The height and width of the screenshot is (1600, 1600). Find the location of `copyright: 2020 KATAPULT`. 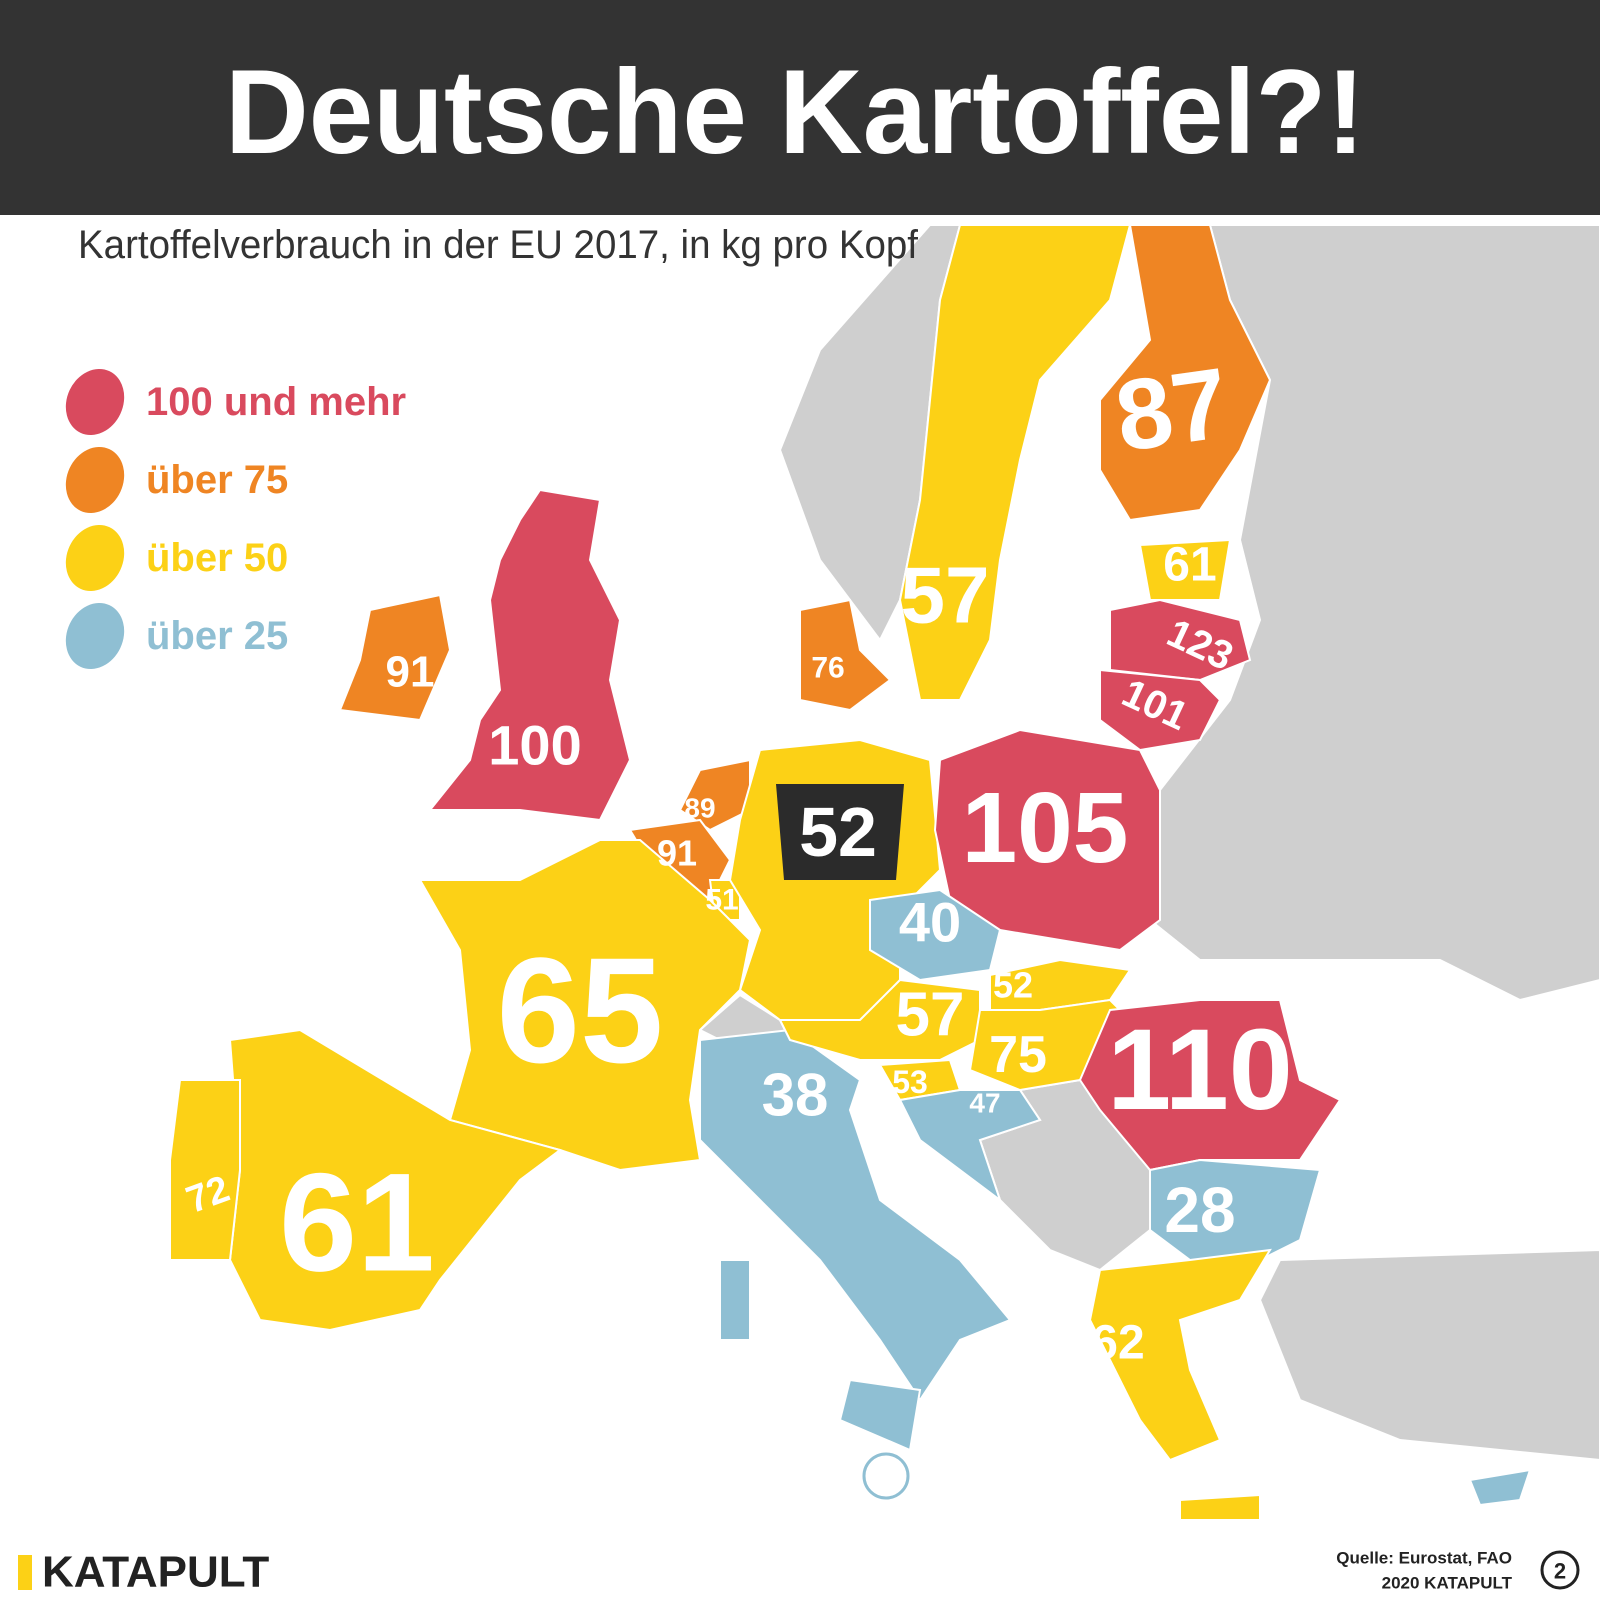

copyright: 2020 KATAPULT is located at coordinates (1447, 1583).